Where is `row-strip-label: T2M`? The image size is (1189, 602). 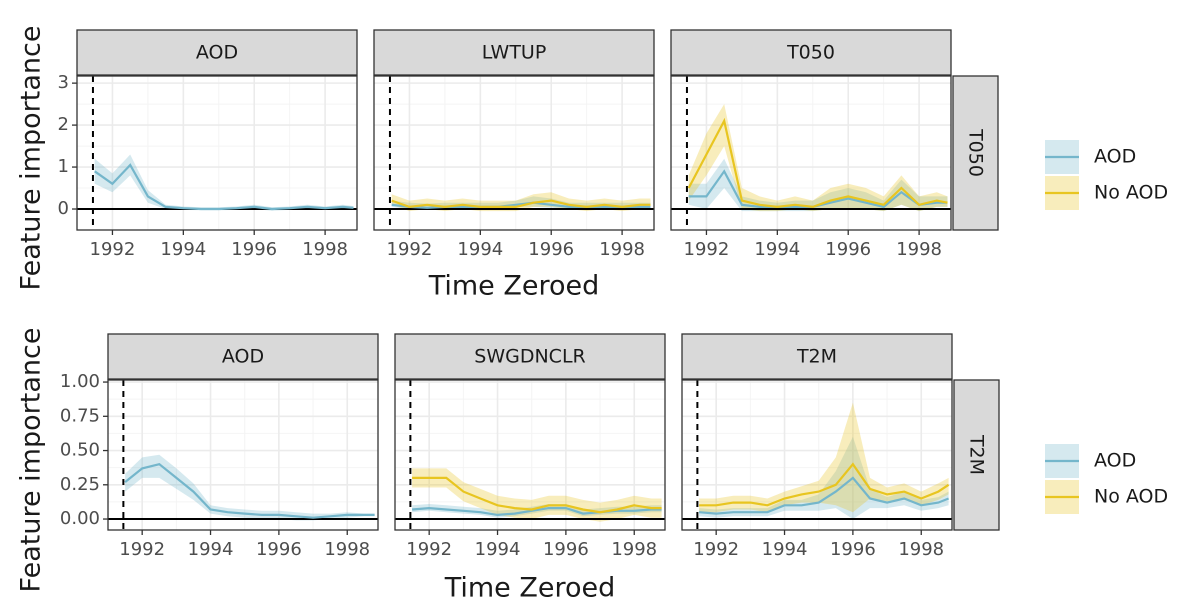
row-strip-label: T2M is located at coordinates (977, 454).